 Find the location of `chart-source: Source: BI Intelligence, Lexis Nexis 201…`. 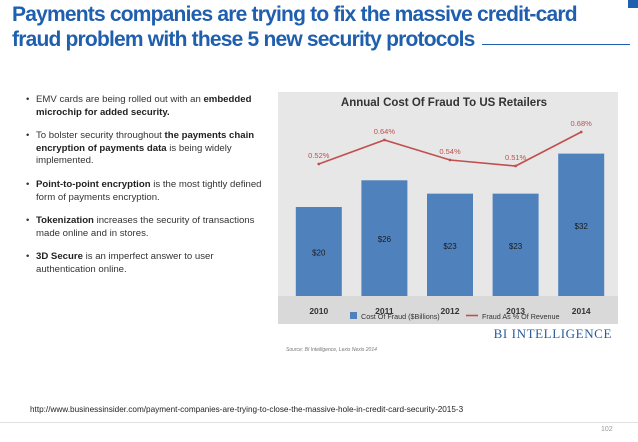

chart-source: Source: BI Intelligence, Lexis Nexis 201… is located at coordinates (331, 350).